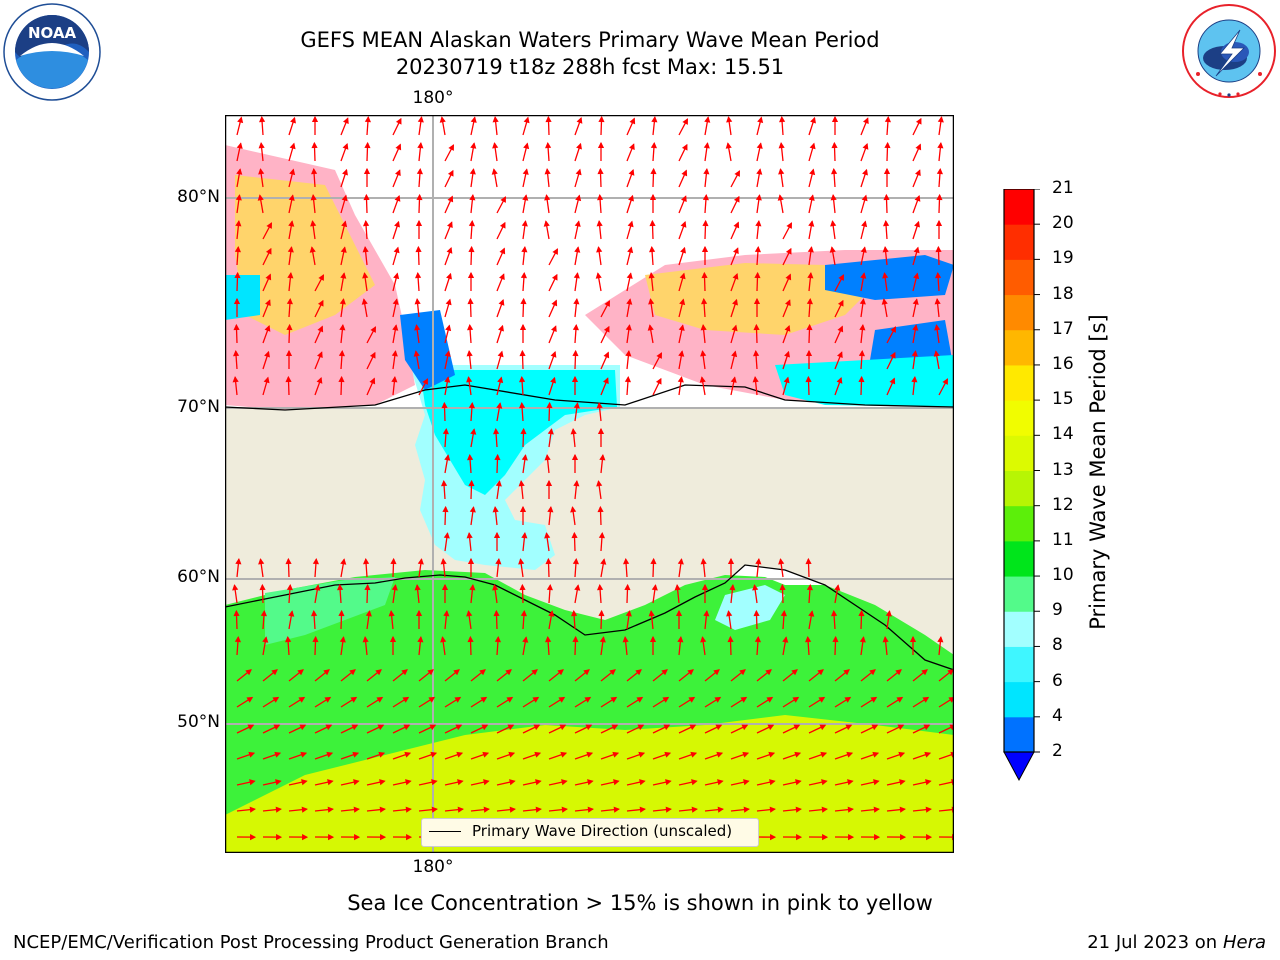  What do you see at coordinates (589, 692) in the screenshot?
I see `ocean-pacific-green` at bounding box center [589, 692].